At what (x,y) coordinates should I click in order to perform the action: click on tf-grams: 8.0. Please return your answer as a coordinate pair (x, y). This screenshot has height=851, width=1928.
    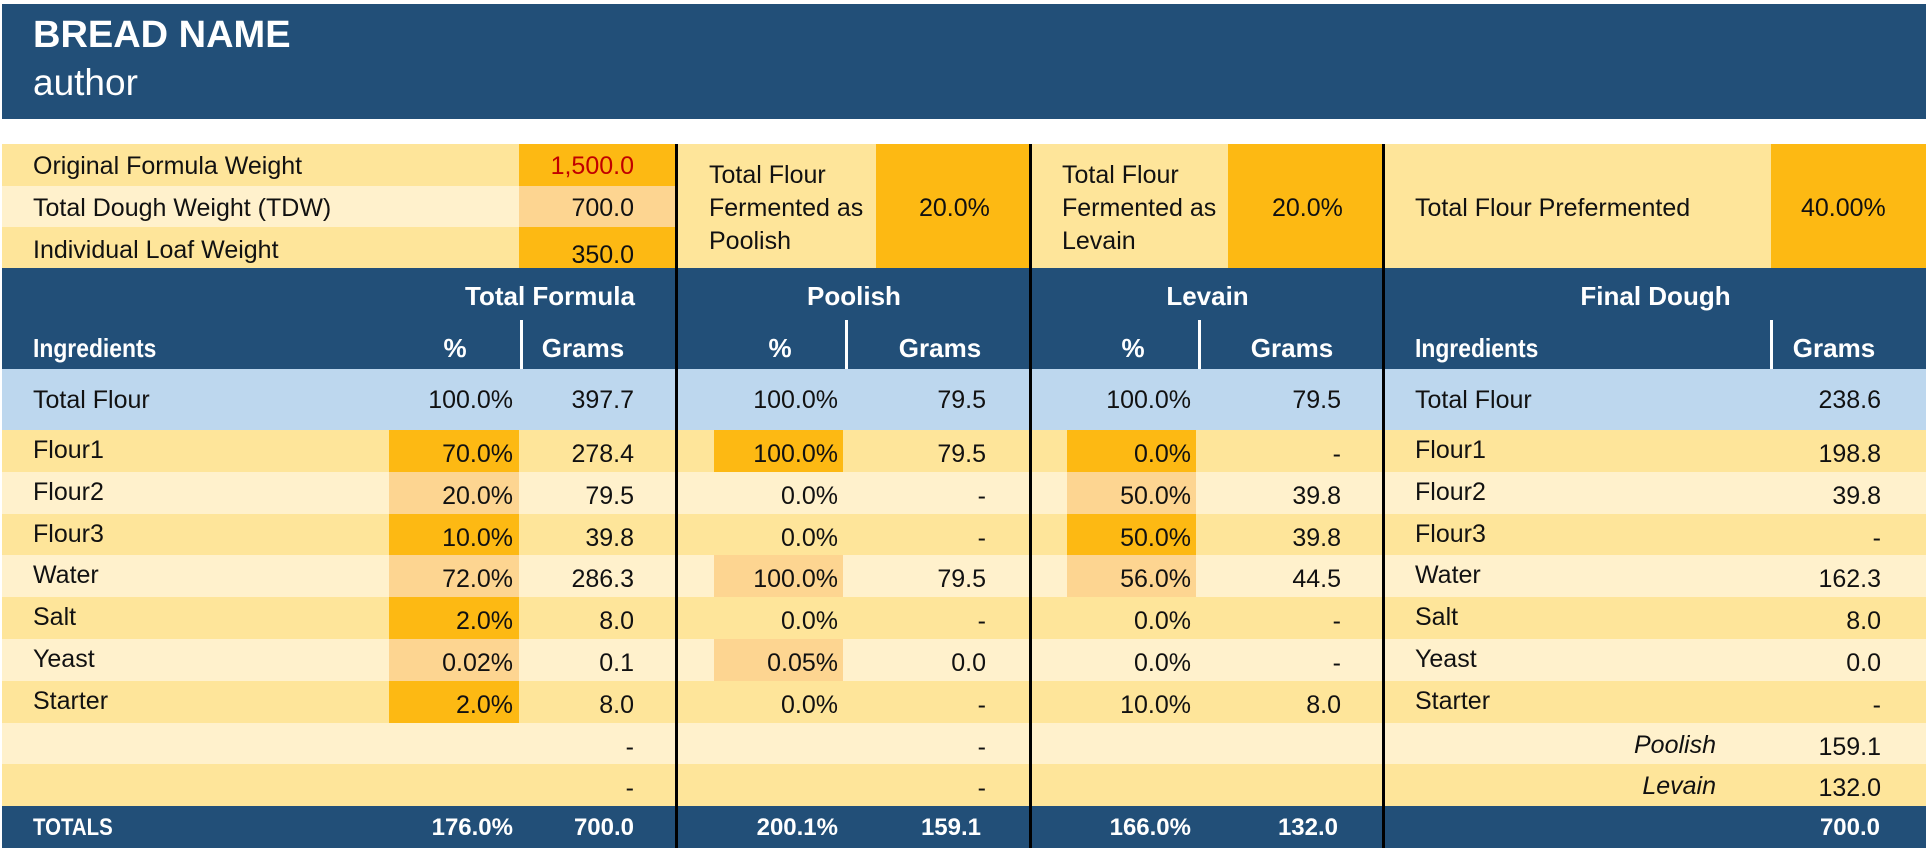
    Looking at the image, I should click on (616, 621).